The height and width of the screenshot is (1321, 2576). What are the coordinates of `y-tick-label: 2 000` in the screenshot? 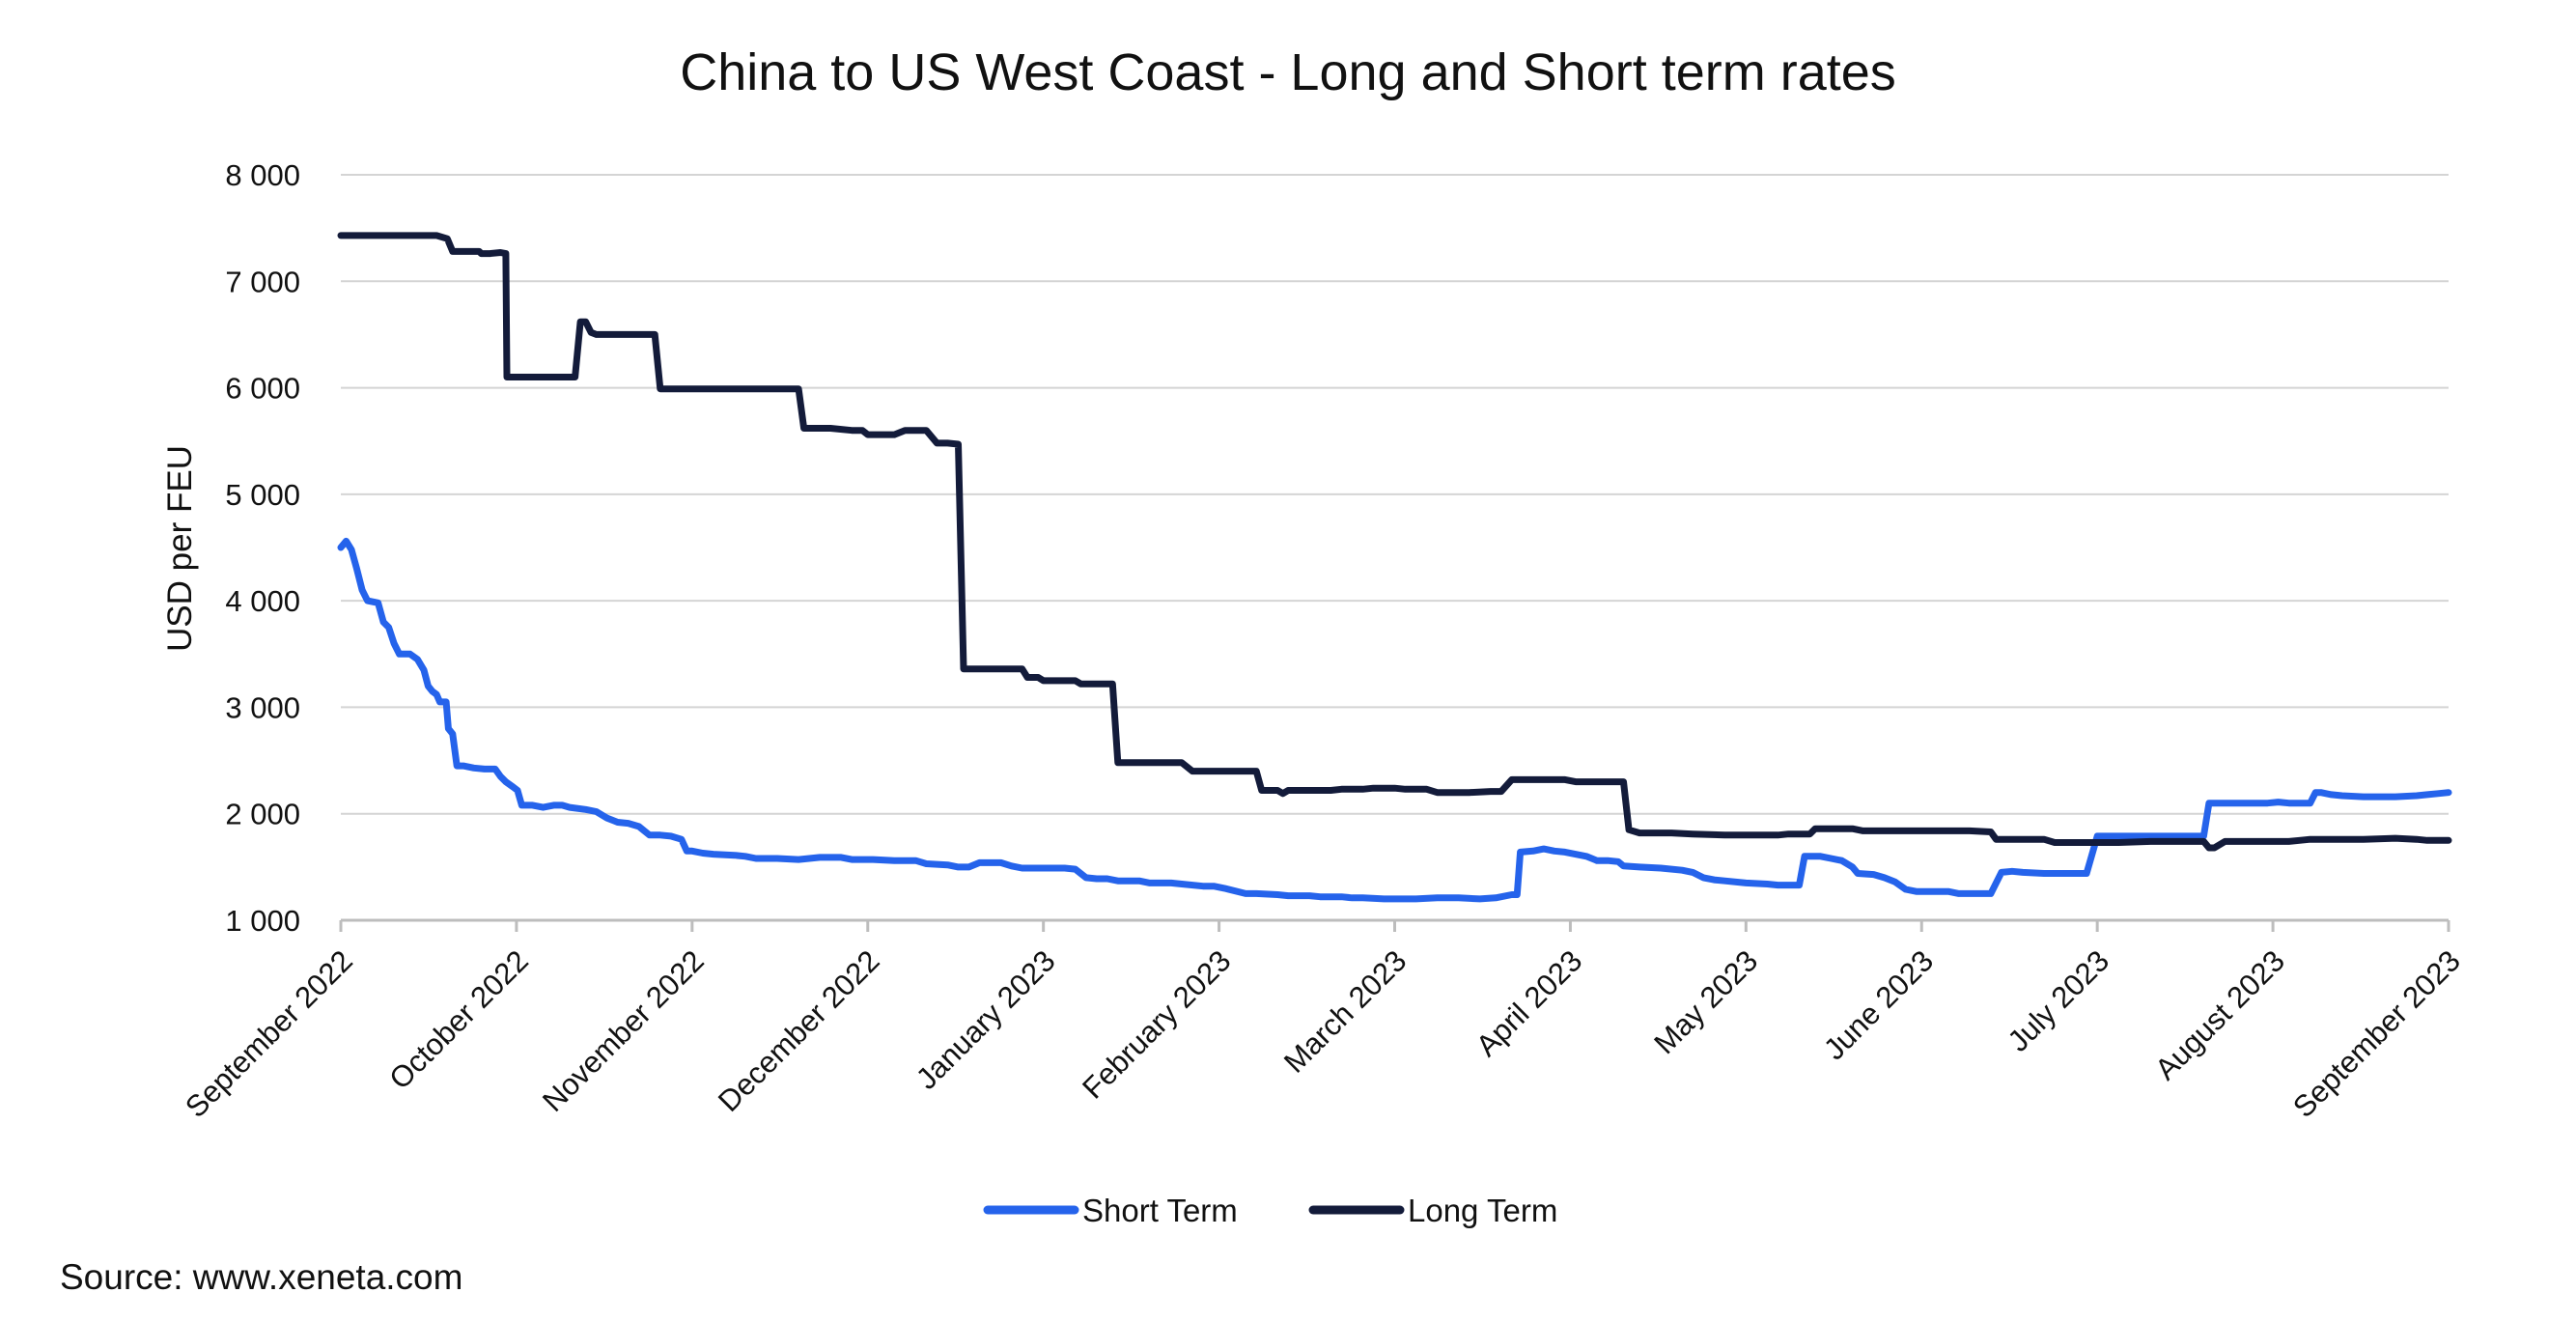 It's located at (262, 814).